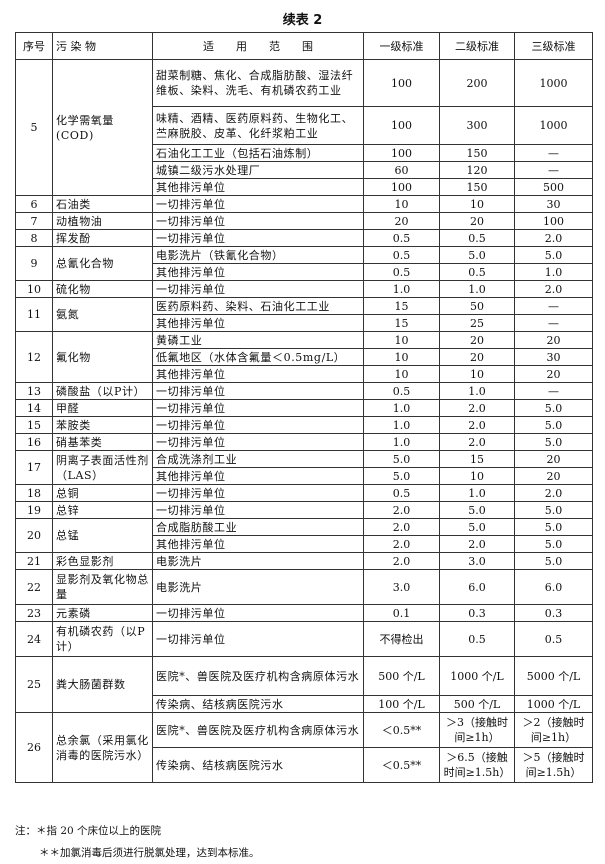 The image size is (605, 864). I want to click on header-pollutant: 污 染 物, so click(102, 46).